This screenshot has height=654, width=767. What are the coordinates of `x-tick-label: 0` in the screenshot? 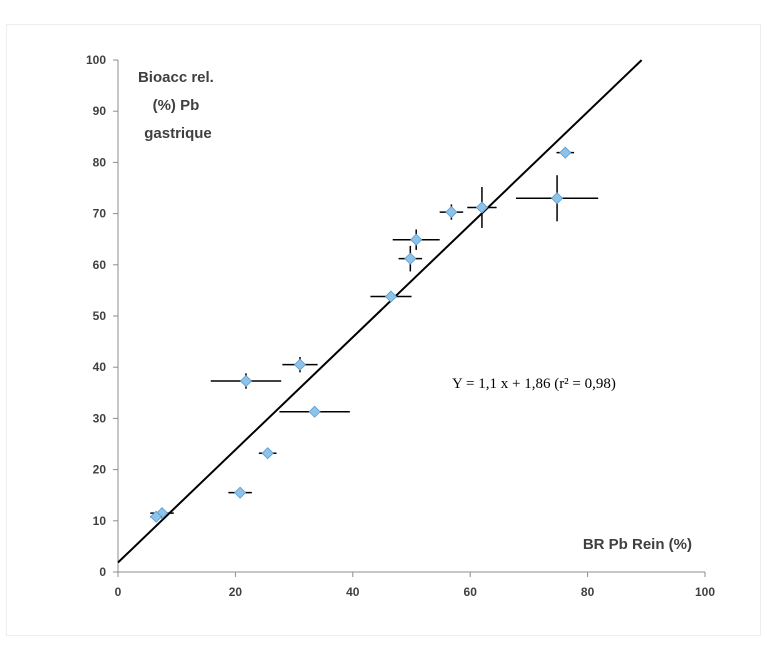 It's located at (118, 592).